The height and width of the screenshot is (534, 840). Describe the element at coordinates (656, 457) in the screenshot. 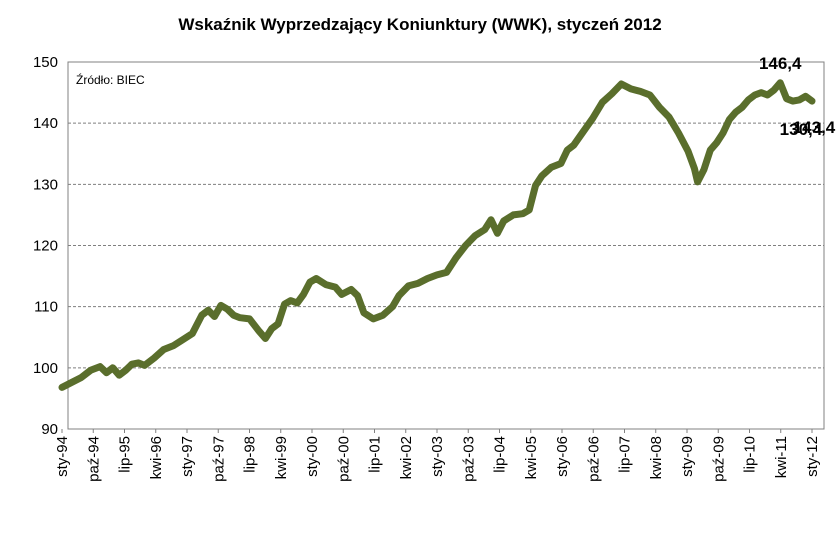

I see `x-tick-label: kwi-08` at that location.